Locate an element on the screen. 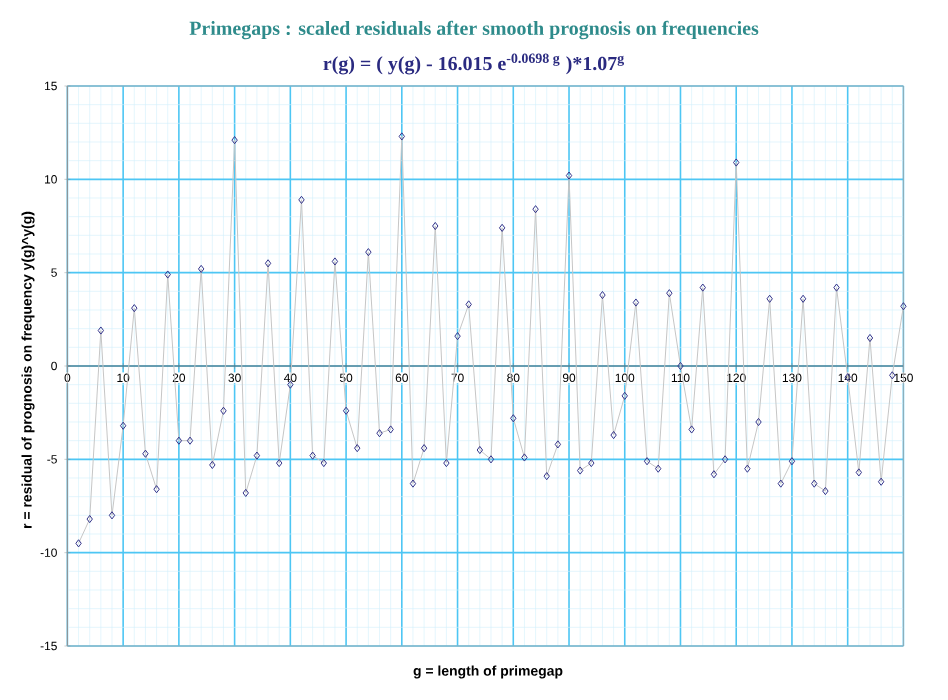 Image resolution: width=948 pixels, height=700 pixels. chart-subtitle: r(g) = ( y(g) - 16.015 e$^{-0.0698 g}$ )*1.07$^{g}$ is located at coordinates (474, 64).